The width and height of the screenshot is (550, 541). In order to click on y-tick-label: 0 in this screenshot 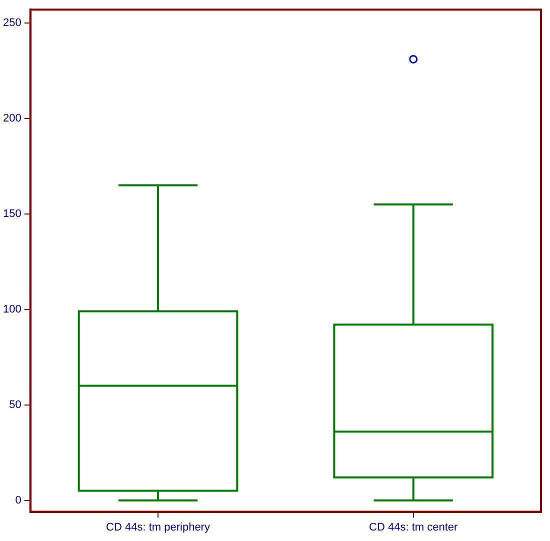, I will do `click(18, 500)`.